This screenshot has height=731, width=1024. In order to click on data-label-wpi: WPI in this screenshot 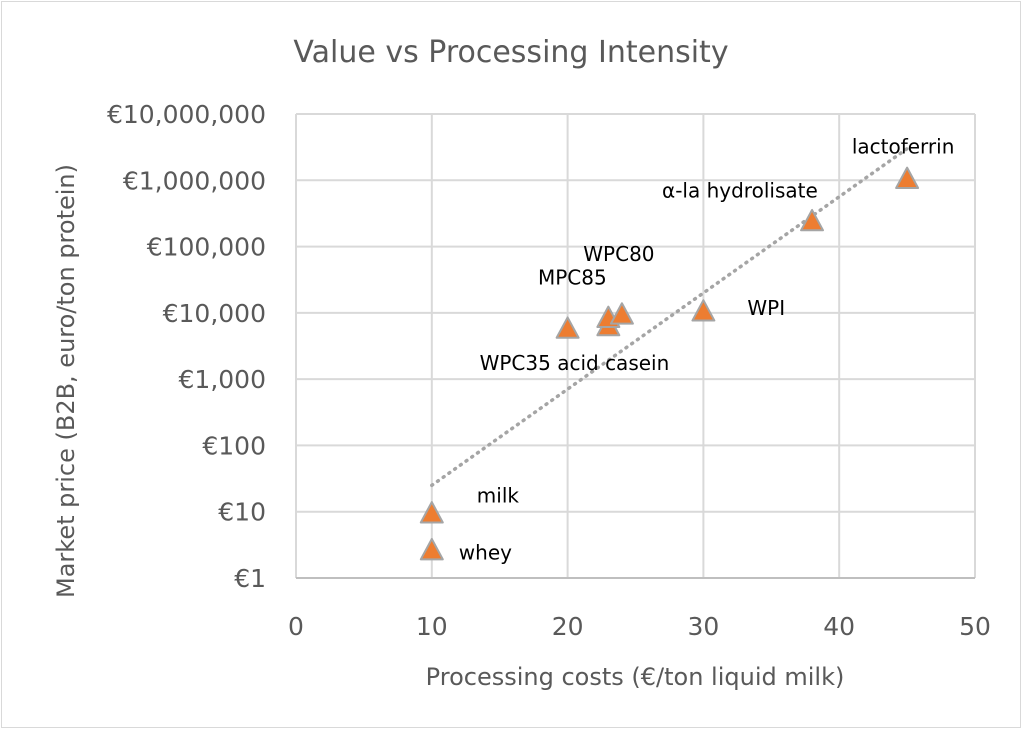, I will do `click(766, 308)`.